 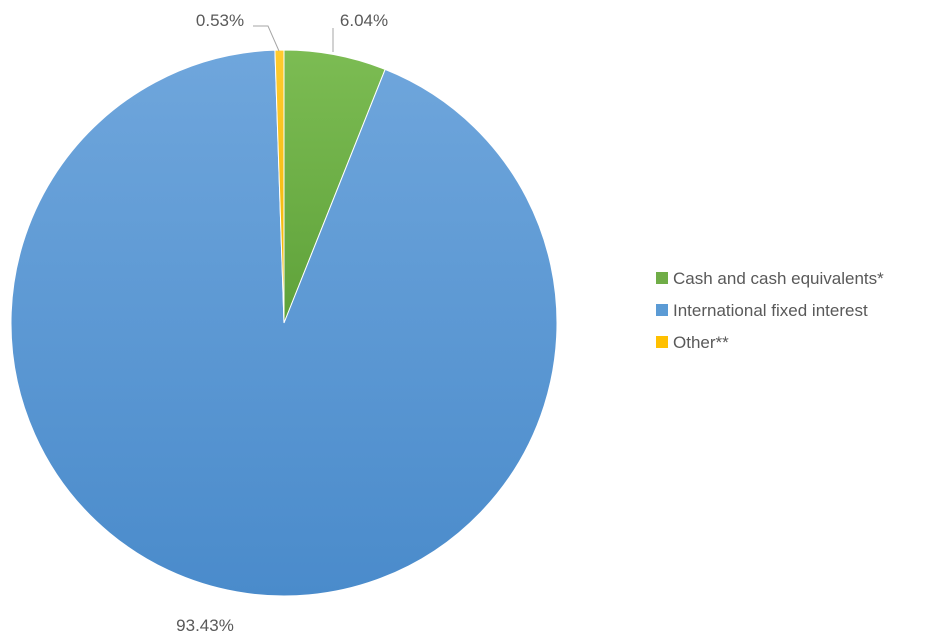 I want to click on legend-label-cash: Cash and cash equivalents*, so click(x=778, y=278).